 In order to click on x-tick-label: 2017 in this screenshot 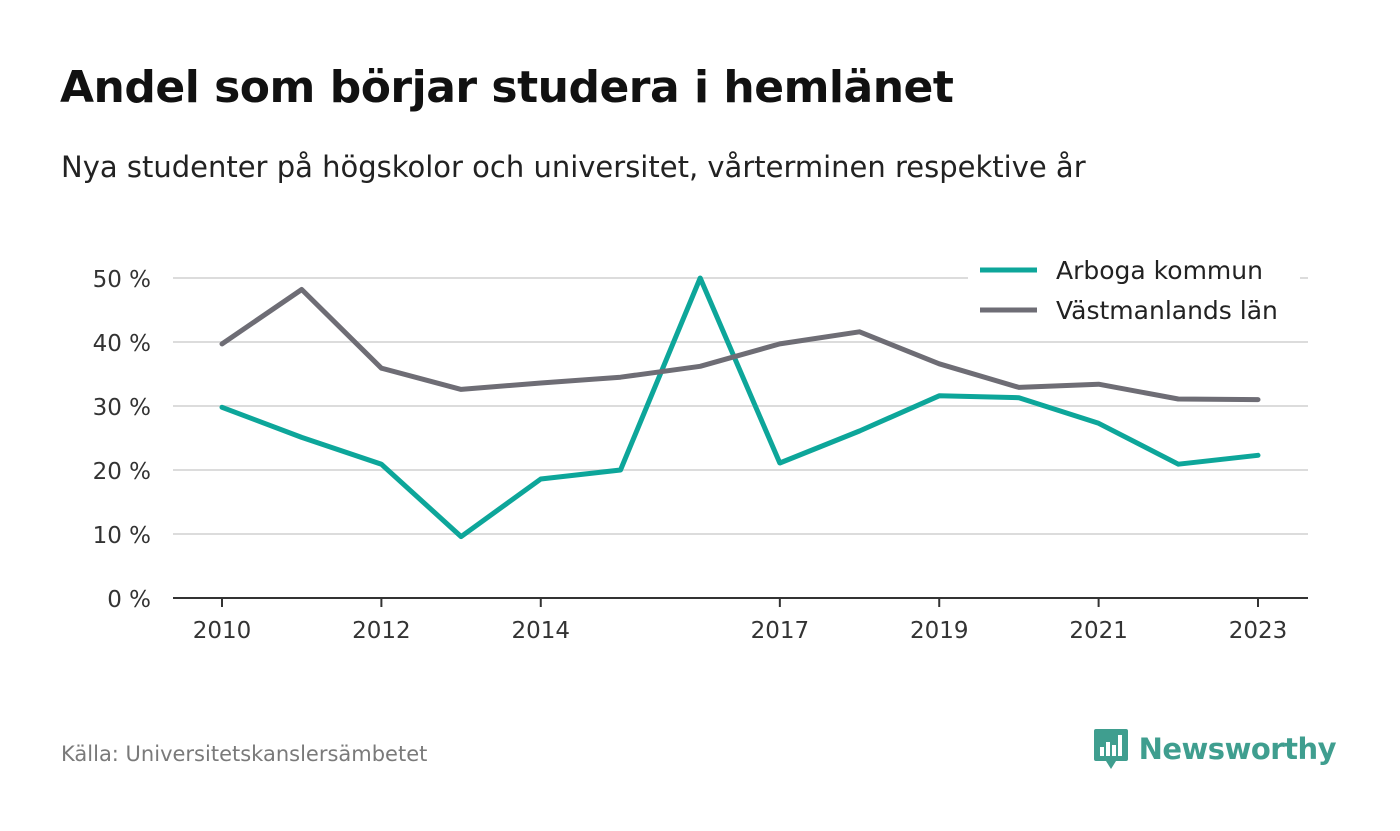, I will do `click(780, 631)`.